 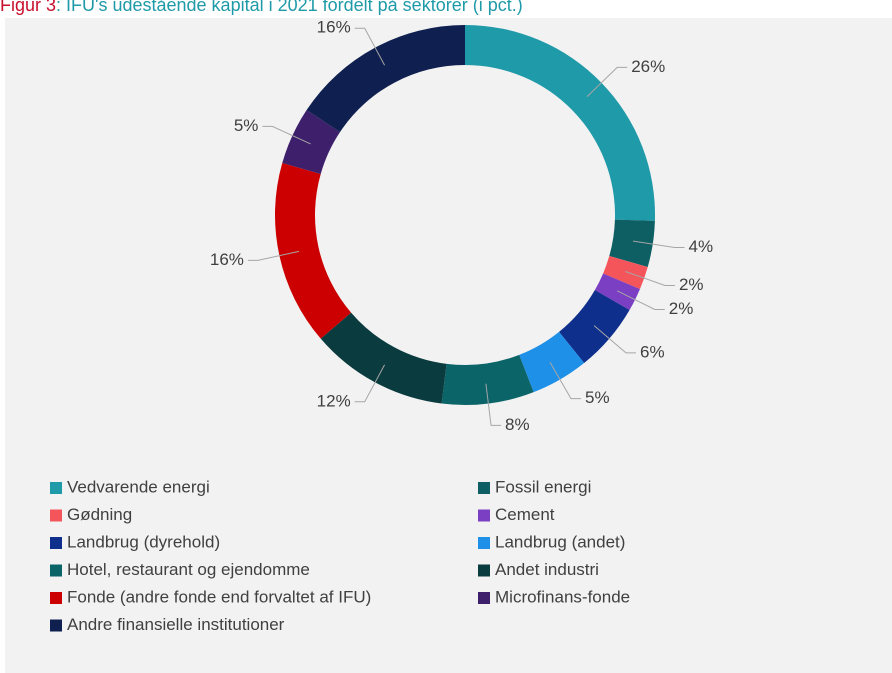 What do you see at coordinates (219, 596) in the screenshot?
I see `legend-label: Fonde (andre fonde end forvaltet af IFU)` at bounding box center [219, 596].